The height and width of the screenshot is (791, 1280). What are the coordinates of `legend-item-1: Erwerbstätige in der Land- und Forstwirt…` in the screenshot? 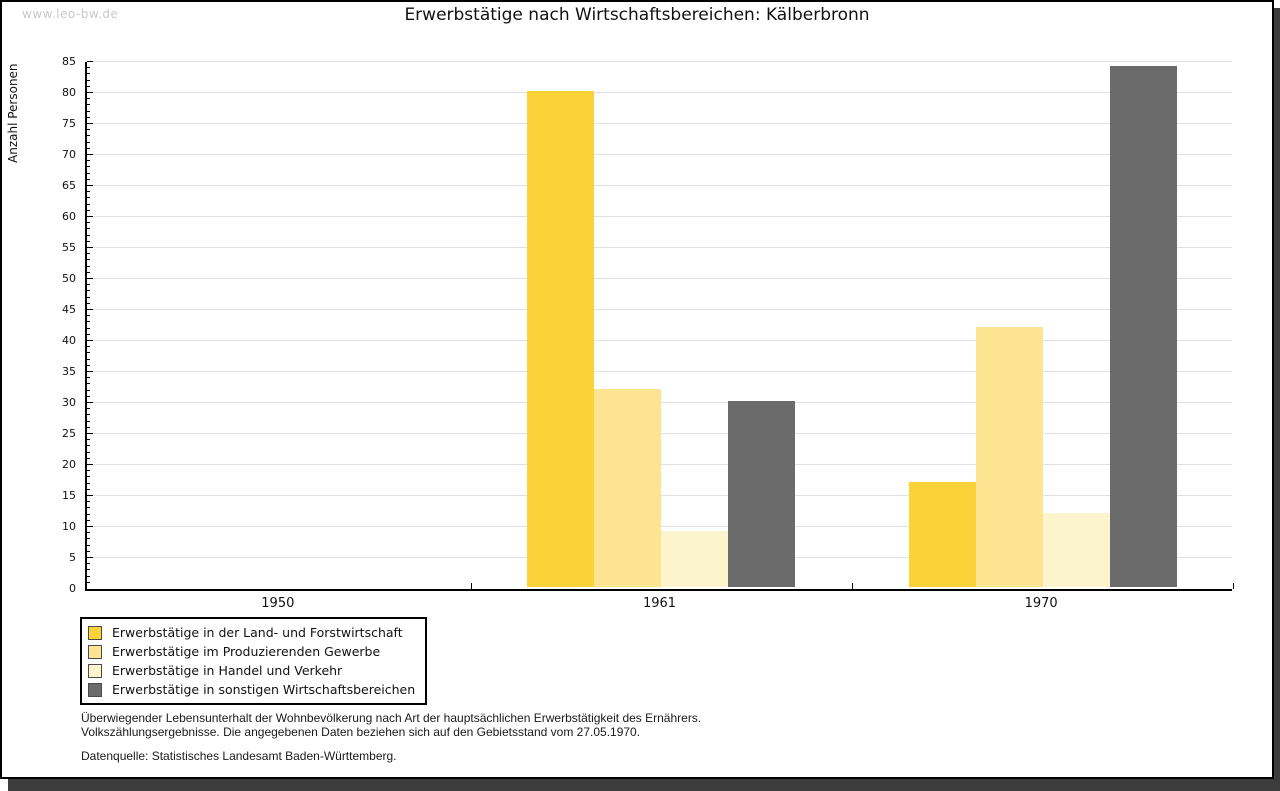 It's located at (251, 632).